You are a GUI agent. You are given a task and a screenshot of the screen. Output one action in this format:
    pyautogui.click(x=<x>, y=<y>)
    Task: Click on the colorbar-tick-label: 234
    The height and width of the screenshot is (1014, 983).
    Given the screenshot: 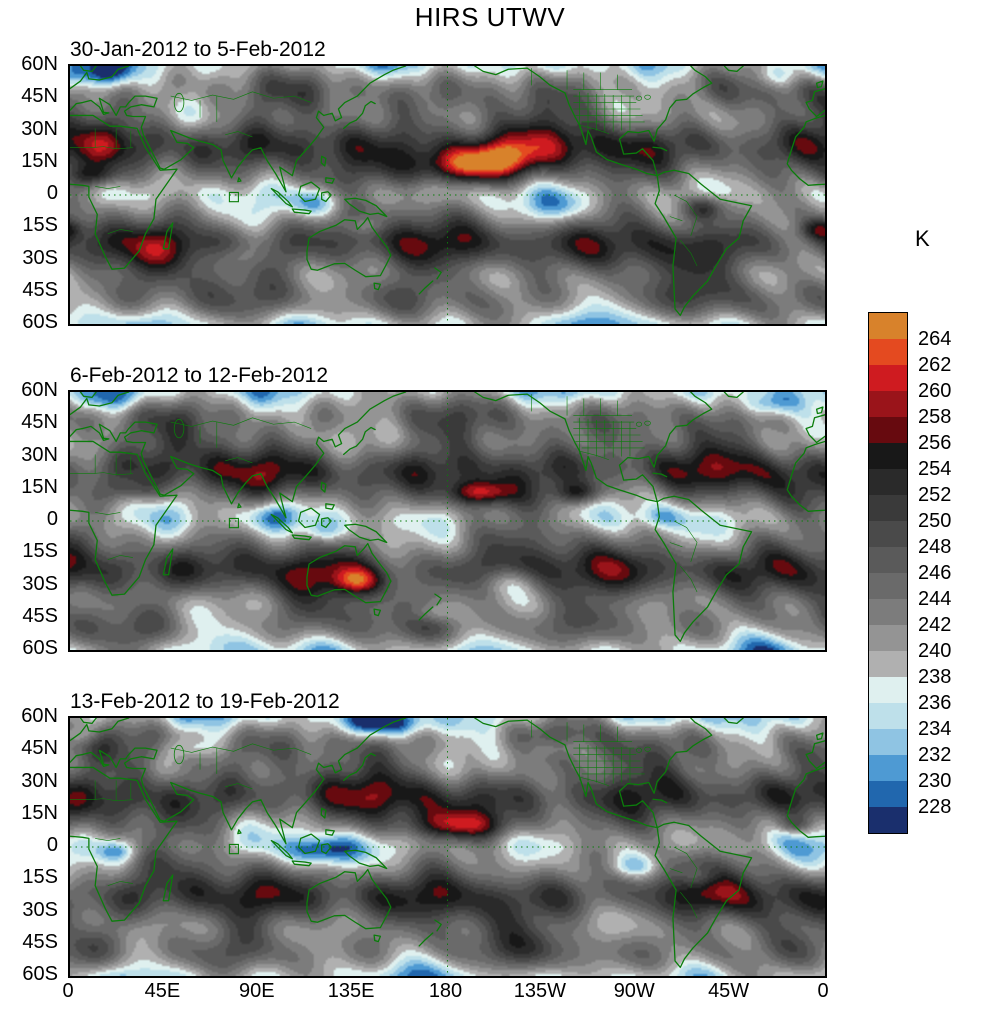 What is the action you would take?
    pyautogui.click(x=935, y=728)
    